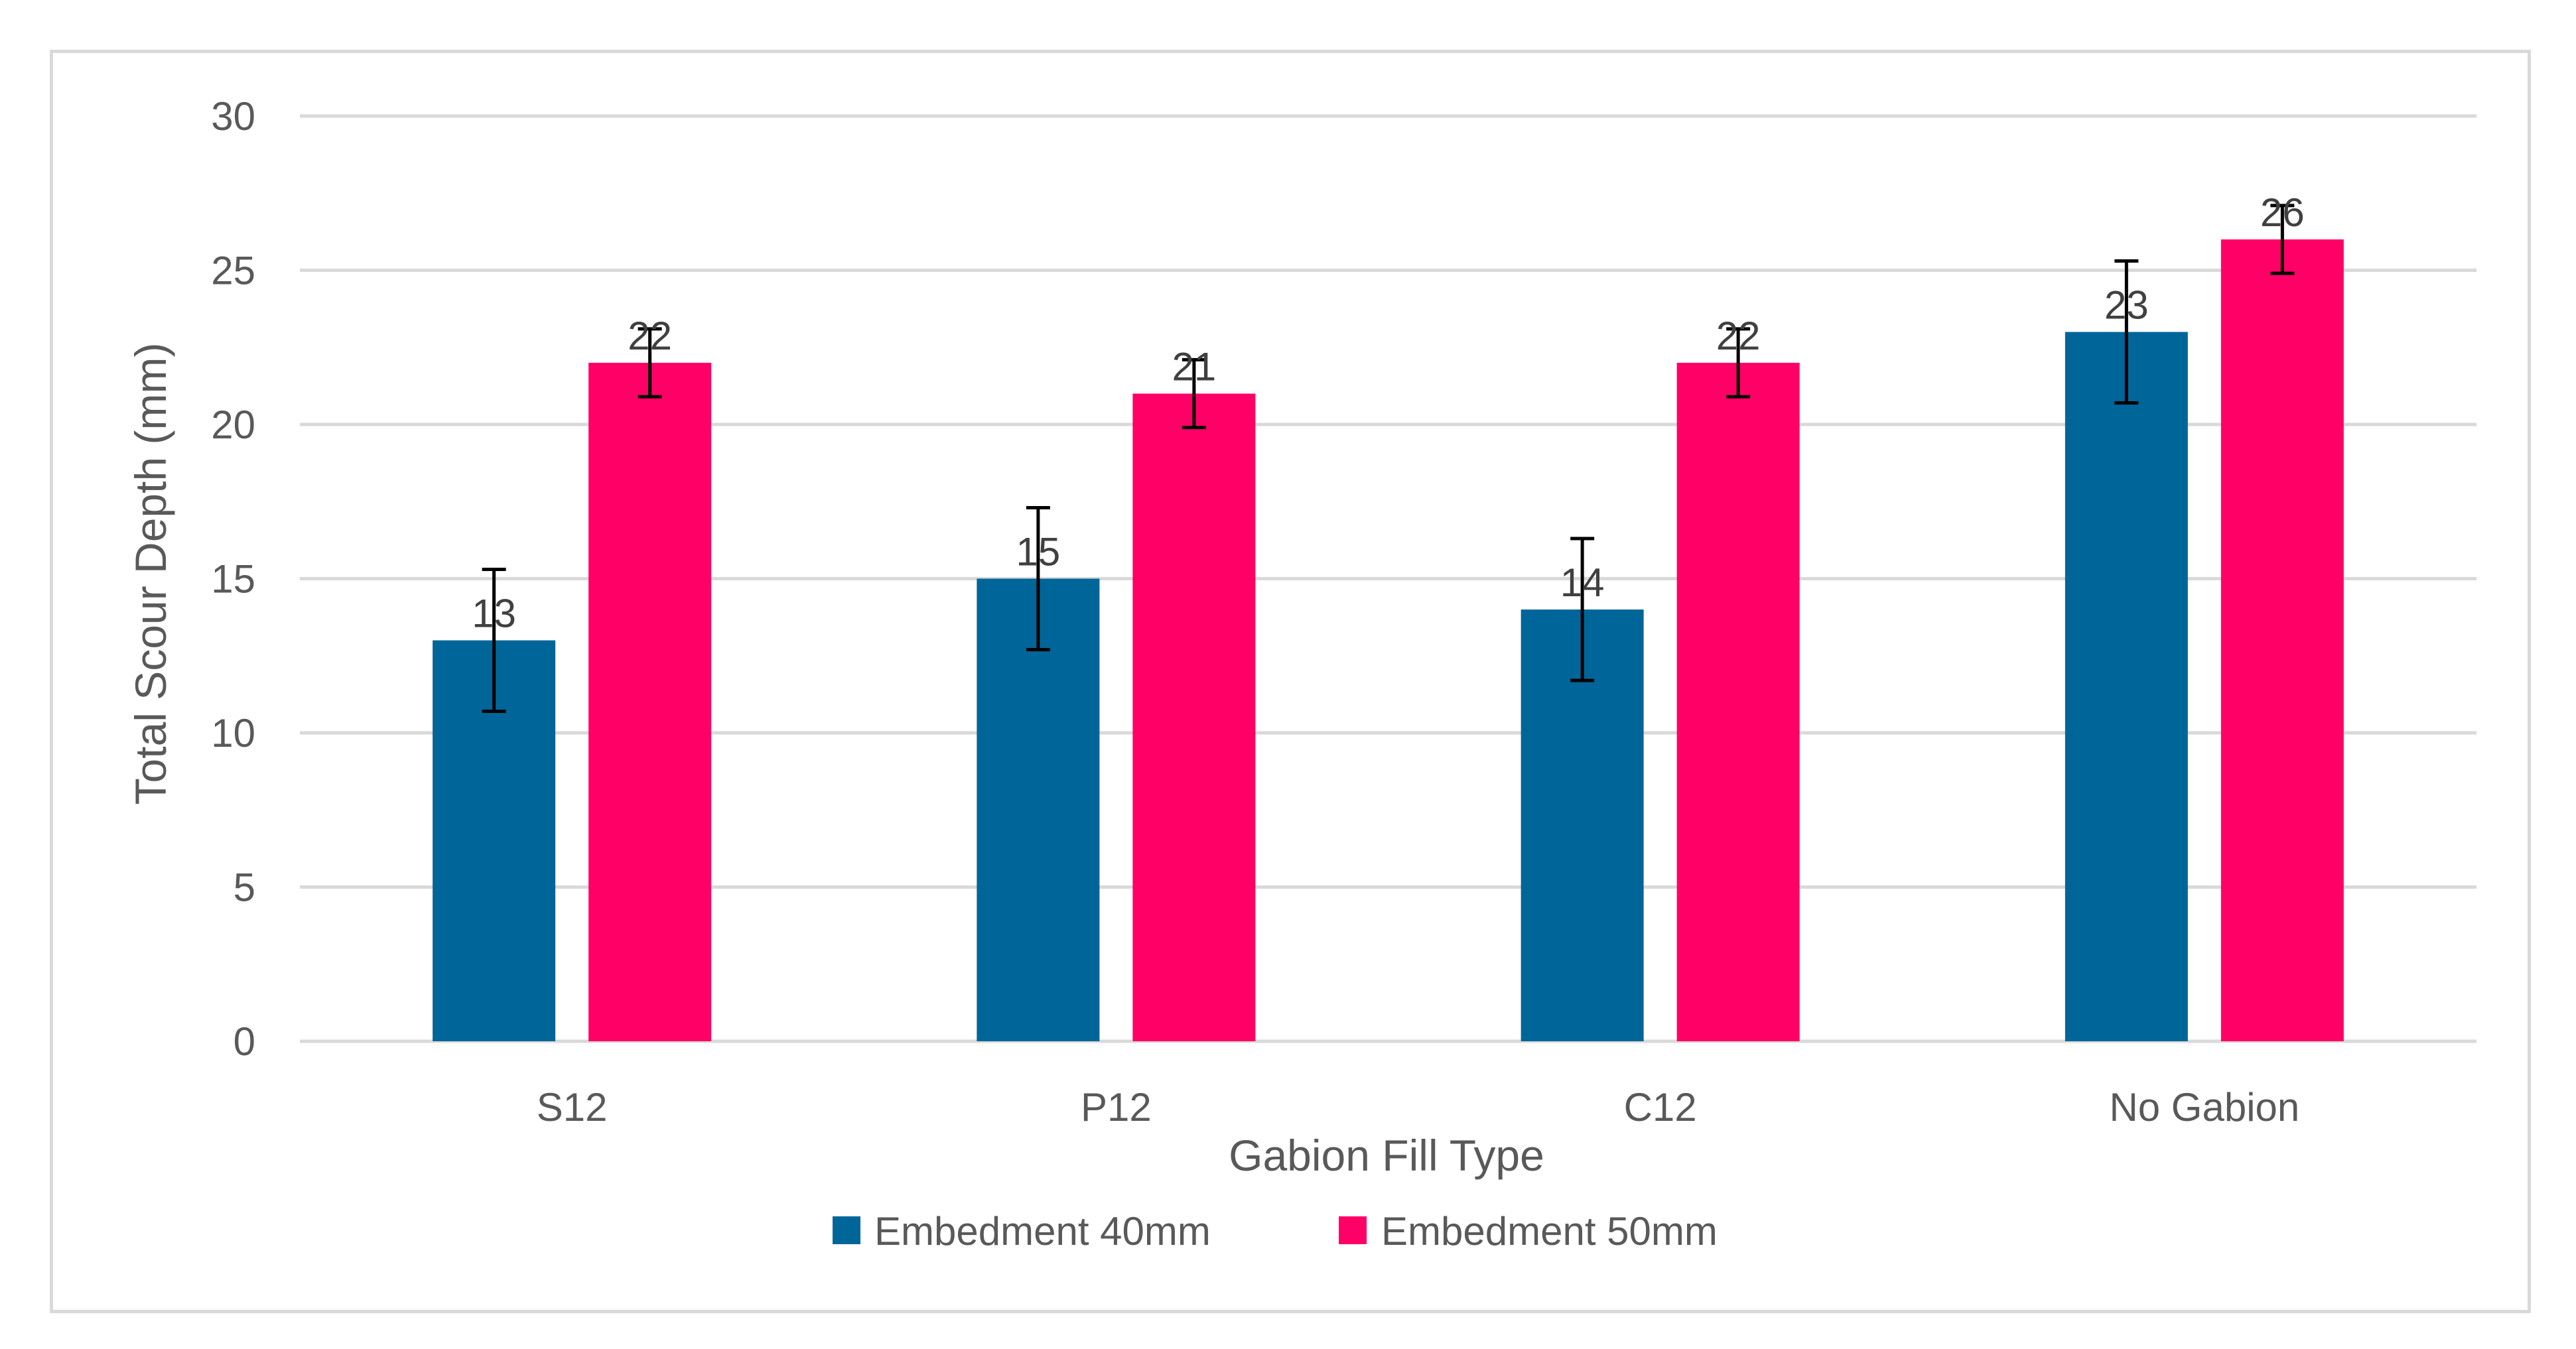 This screenshot has height=1349, width=2576. I want to click on x-tick-label-no-gabion: No Gabion, so click(2204, 1107).